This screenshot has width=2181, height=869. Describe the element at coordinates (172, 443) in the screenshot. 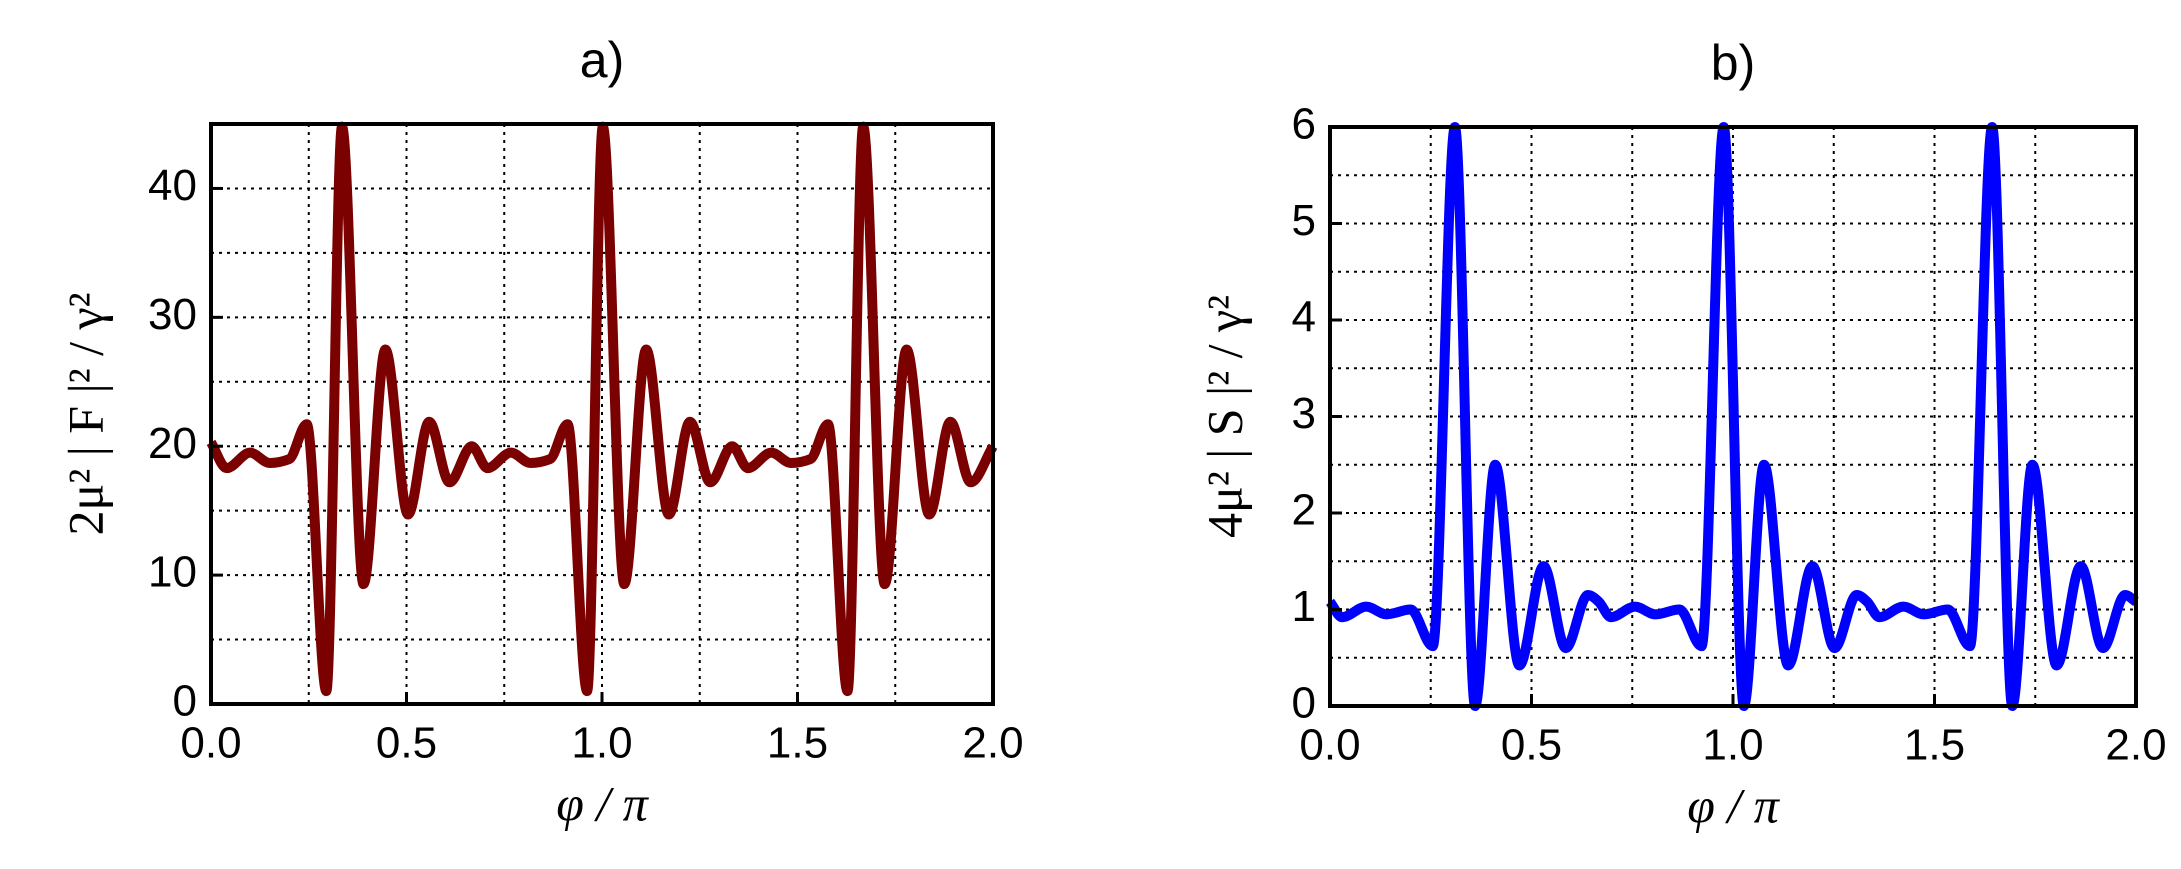

I see `y-tick-label: 20` at that location.